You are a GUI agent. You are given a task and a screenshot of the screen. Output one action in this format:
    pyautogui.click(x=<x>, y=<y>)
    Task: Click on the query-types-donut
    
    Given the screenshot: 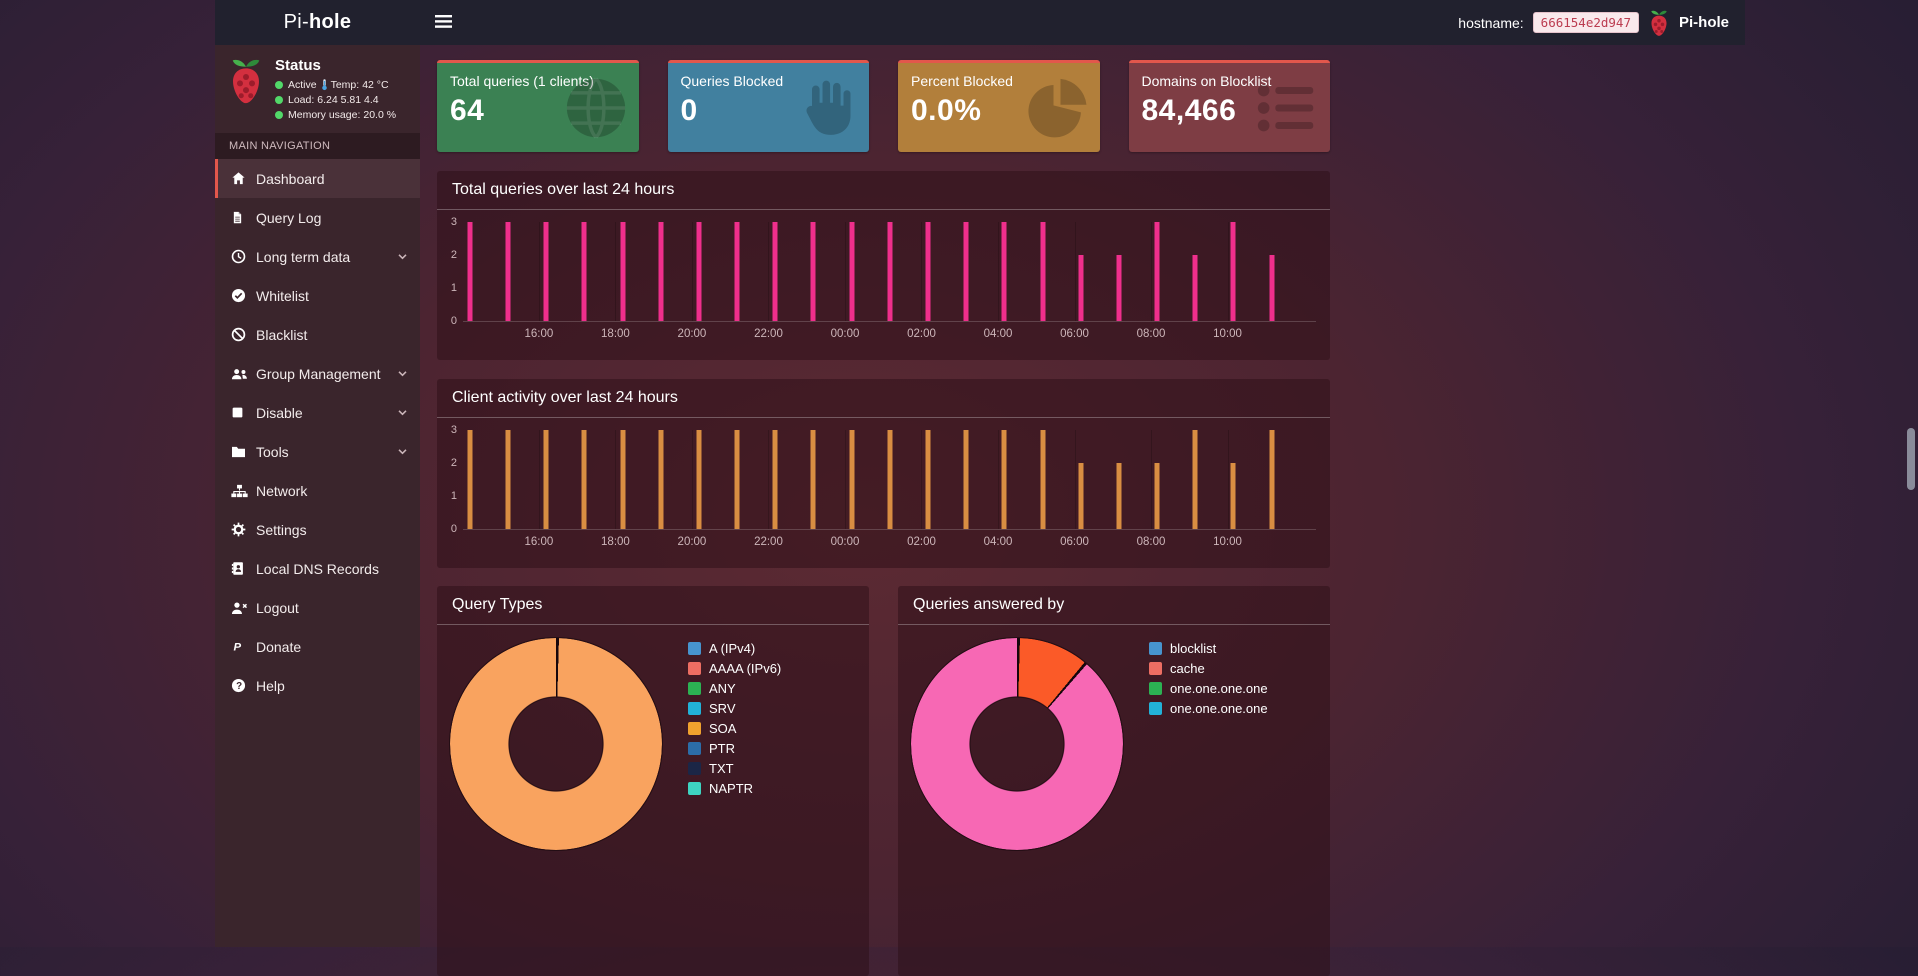 What is the action you would take?
    pyautogui.click(x=556, y=744)
    